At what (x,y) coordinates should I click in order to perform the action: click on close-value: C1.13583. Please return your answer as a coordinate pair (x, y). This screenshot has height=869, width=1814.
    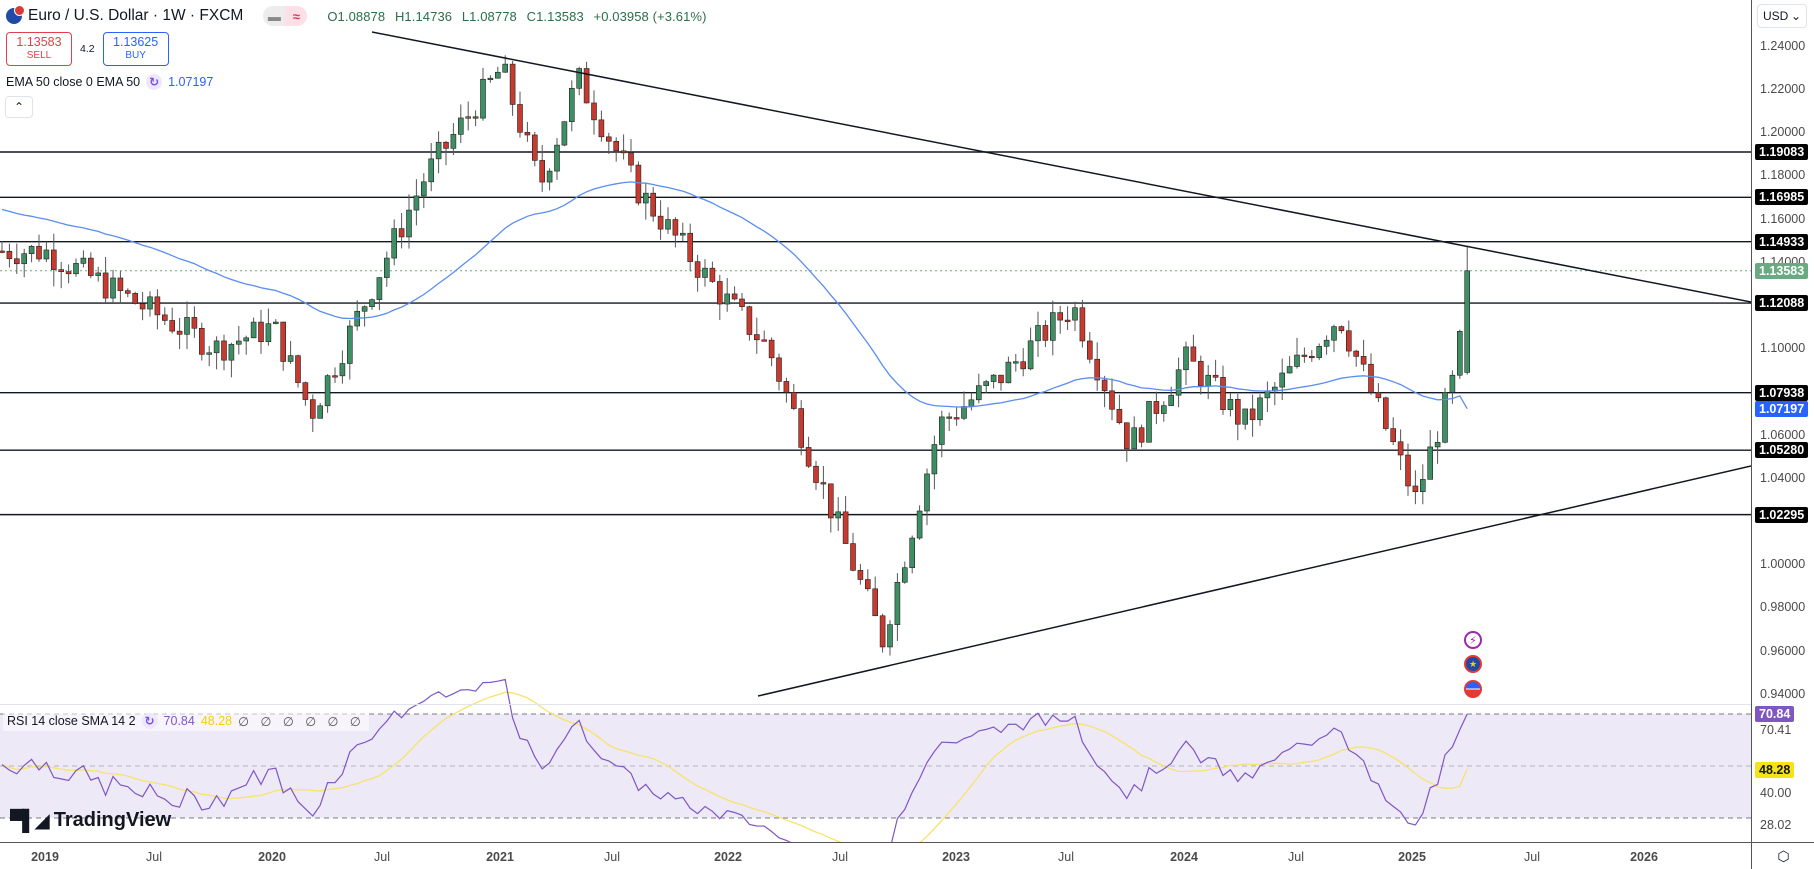
    Looking at the image, I should click on (555, 16).